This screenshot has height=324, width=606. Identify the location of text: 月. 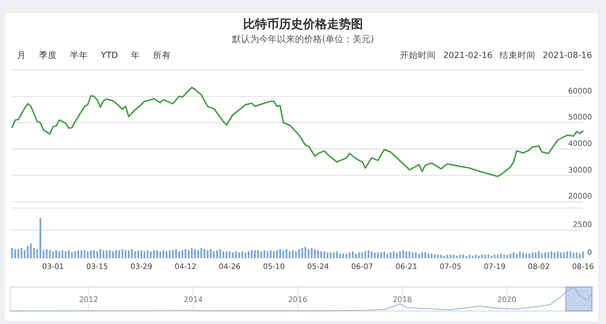
(21, 56).